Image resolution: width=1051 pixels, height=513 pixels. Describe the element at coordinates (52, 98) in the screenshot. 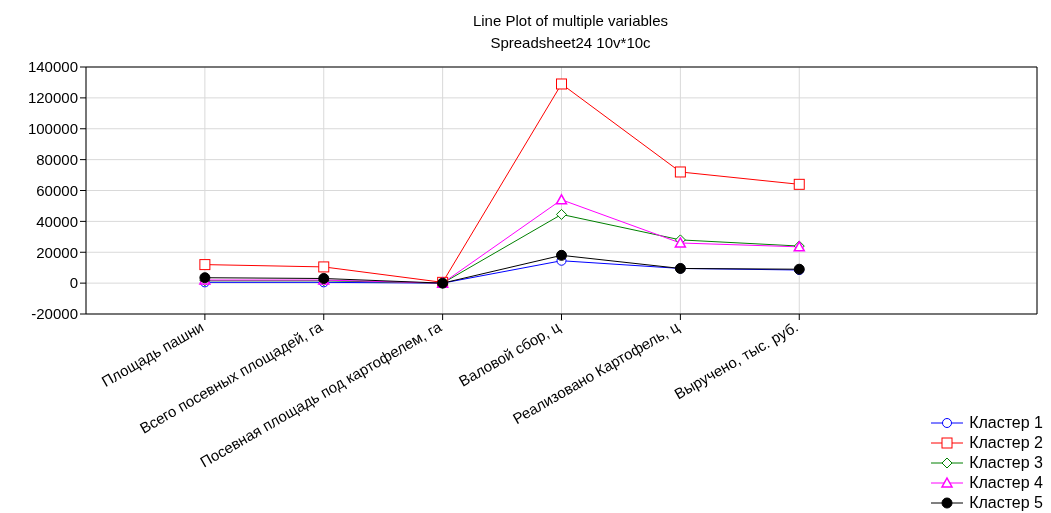

I see `y-tick-label: 120000` at that location.